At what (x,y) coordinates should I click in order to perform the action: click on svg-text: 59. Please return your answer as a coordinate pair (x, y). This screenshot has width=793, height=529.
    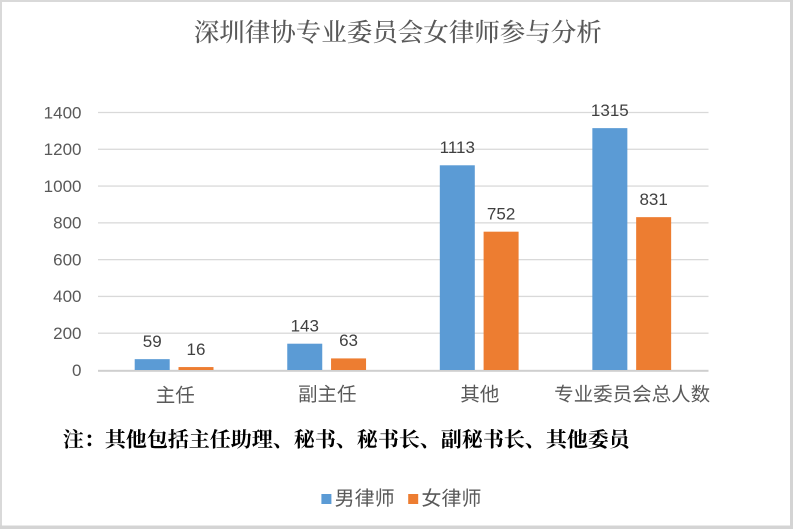
    Looking at the image, I should click on (152, 341).